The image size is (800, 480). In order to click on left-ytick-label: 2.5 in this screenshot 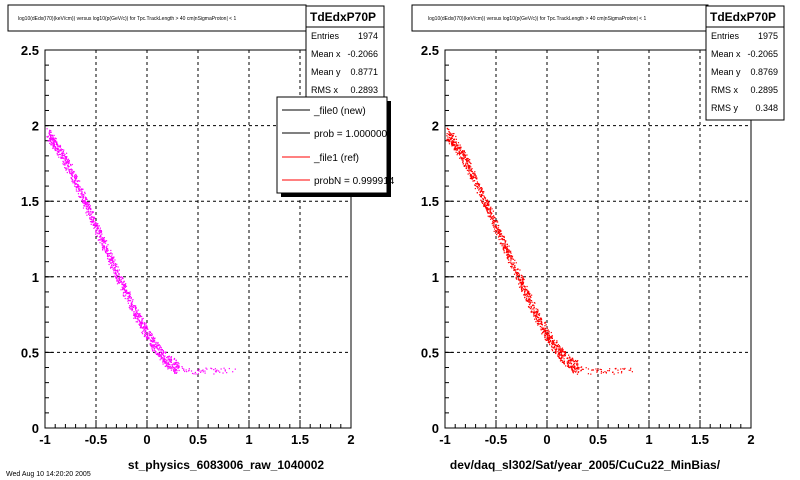, I will do `click(30, 50)`.